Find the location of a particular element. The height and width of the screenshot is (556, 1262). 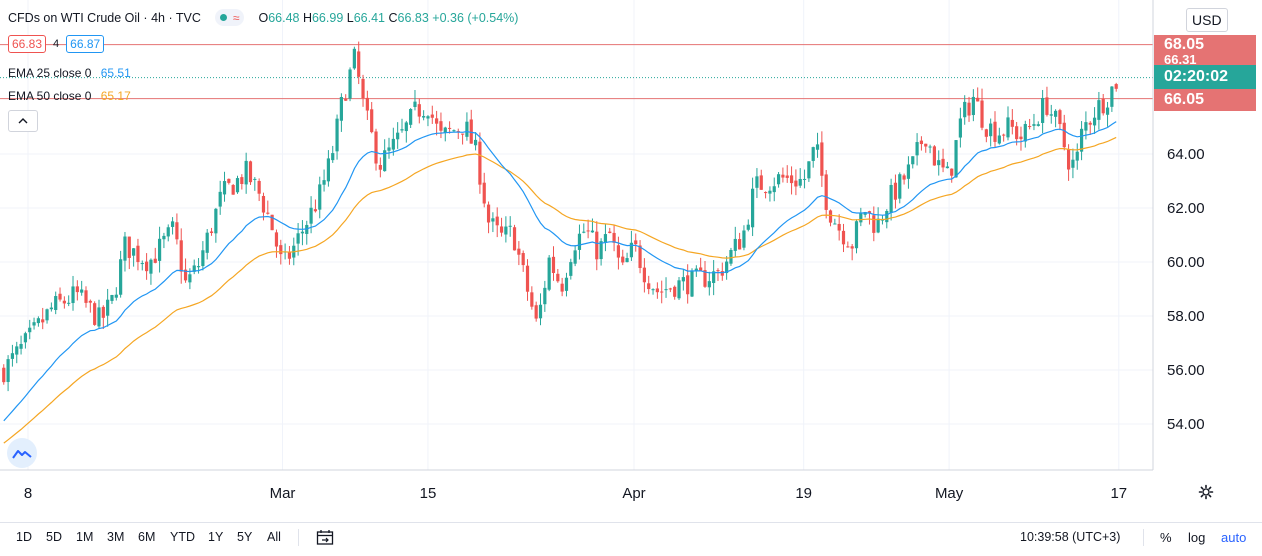

buy-price-button: 66.87 is located at coordinates (85, 44).